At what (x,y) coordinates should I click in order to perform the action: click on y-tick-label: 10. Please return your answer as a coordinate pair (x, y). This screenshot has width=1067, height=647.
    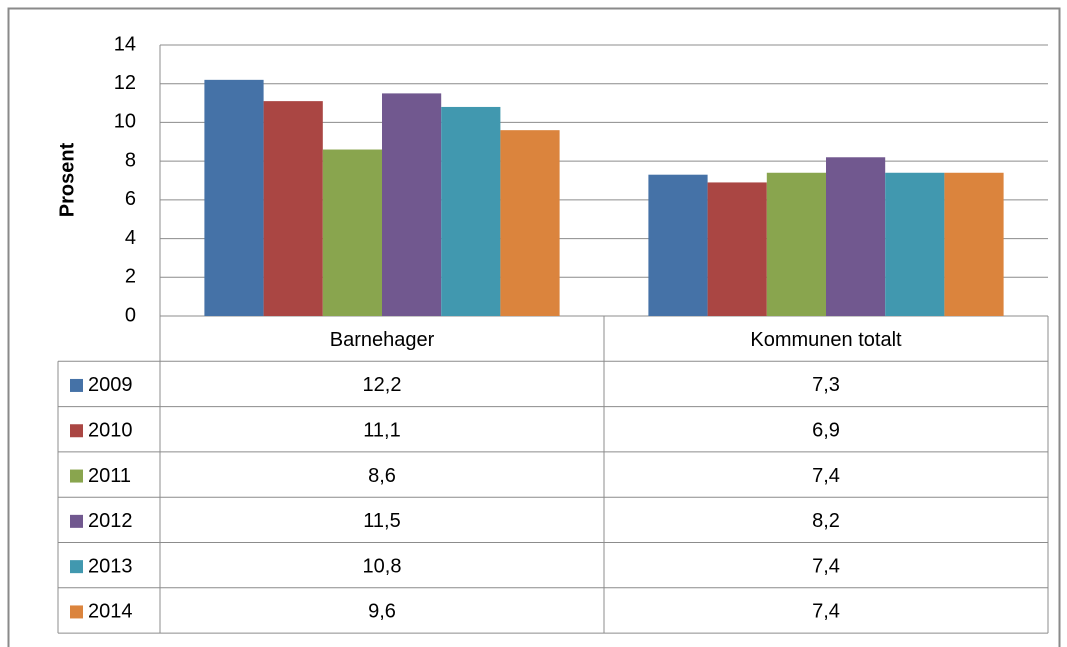
    Looking at the image, I should click on (125, 122).